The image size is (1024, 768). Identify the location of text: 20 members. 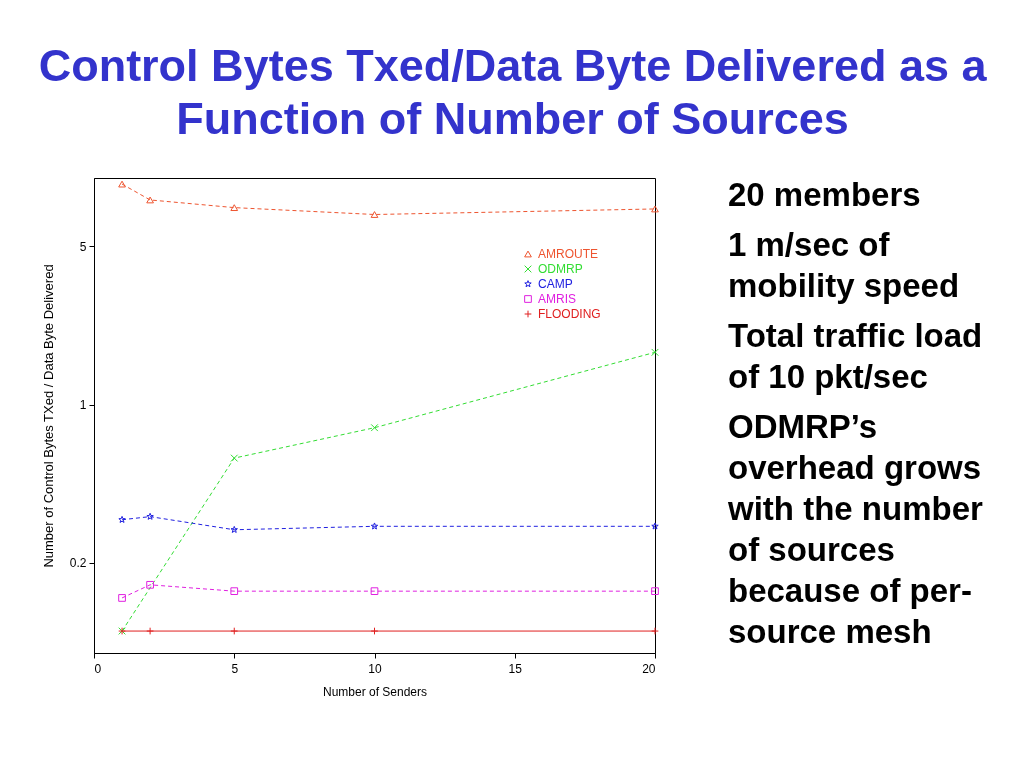
(824, 194).